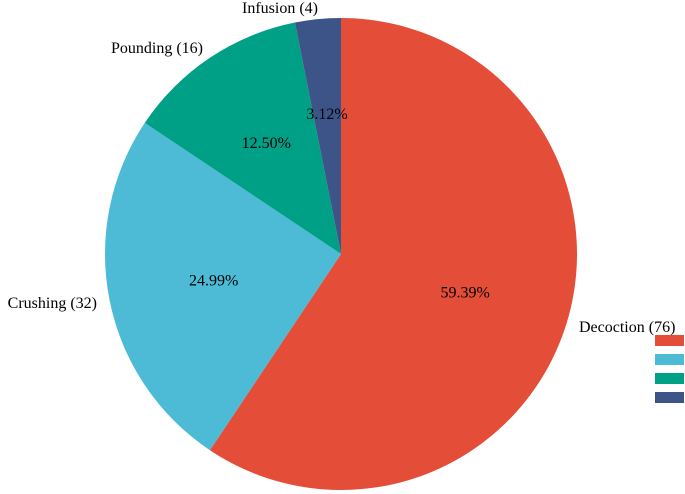 This screenshot has width=685, height=494. What do you see at coordinates (669, 369) in the screenshot?
I see `legend` at bounding box center [669, 369].